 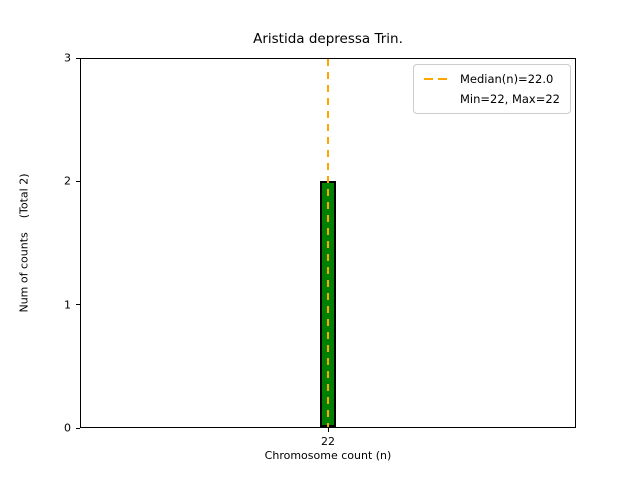 What do you see at coordinates (67, 181) in the screenshot?
I see `y-tick-label: 2` at bounding box center [67, 181].